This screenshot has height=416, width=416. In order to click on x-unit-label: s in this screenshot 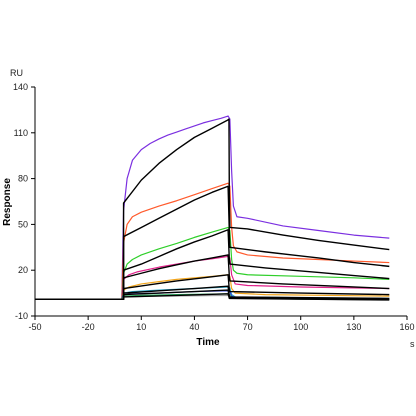, I will do `click(412, 344)`.